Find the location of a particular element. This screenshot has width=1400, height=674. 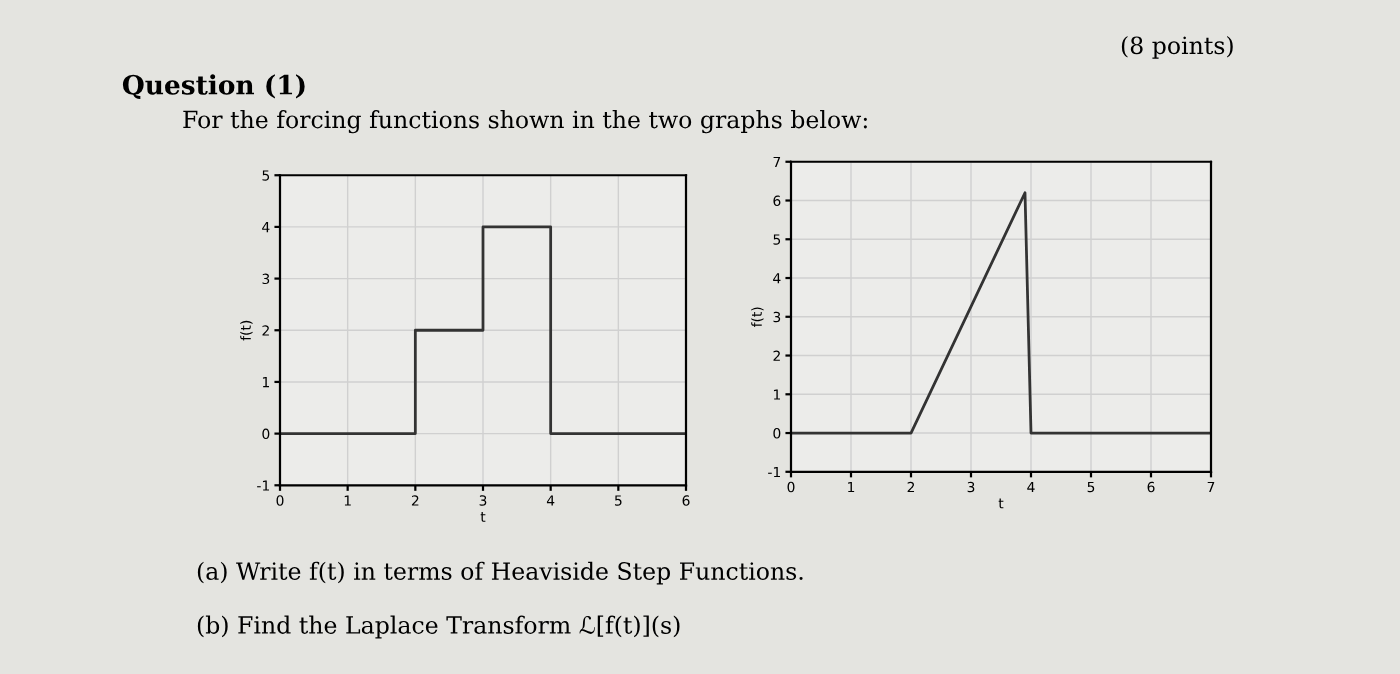

chart-subtitle: For the forcing functions shown in the two graphs below: is located at coordinates (525, 122).